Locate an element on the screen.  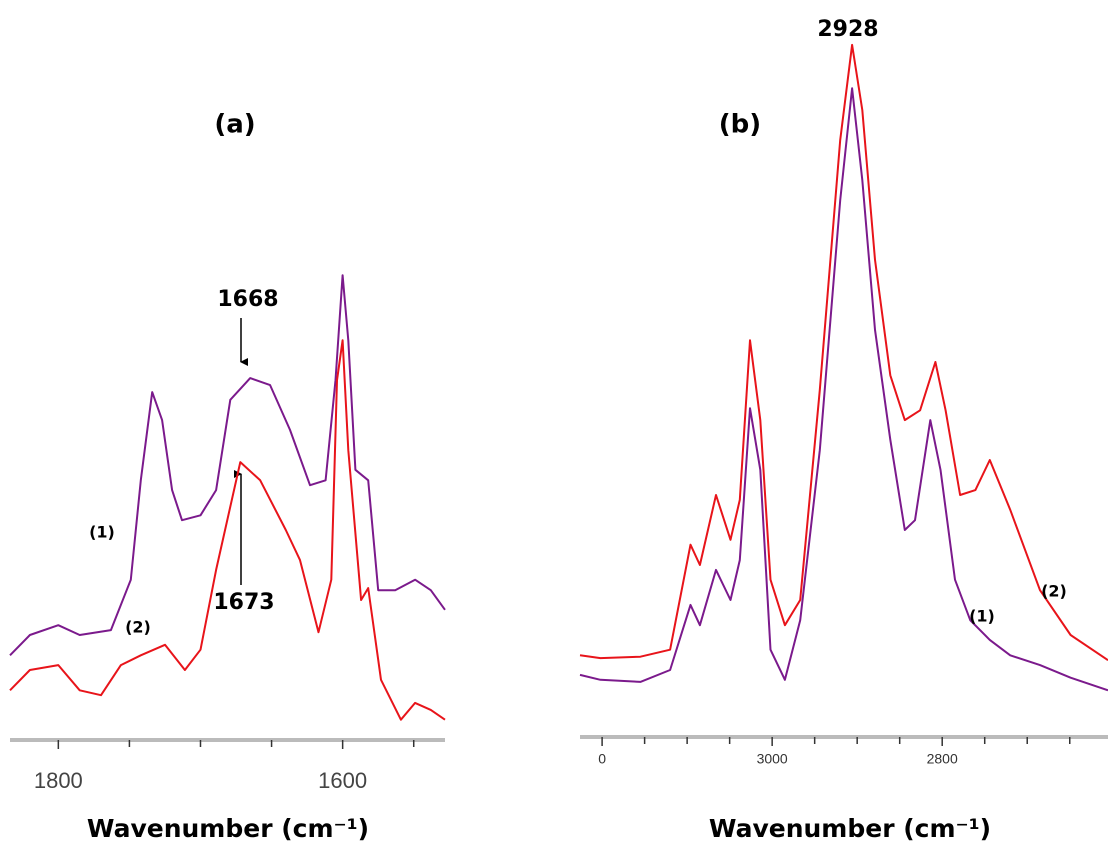
x-tick-label: 0 is located at coordinates (602, 759).